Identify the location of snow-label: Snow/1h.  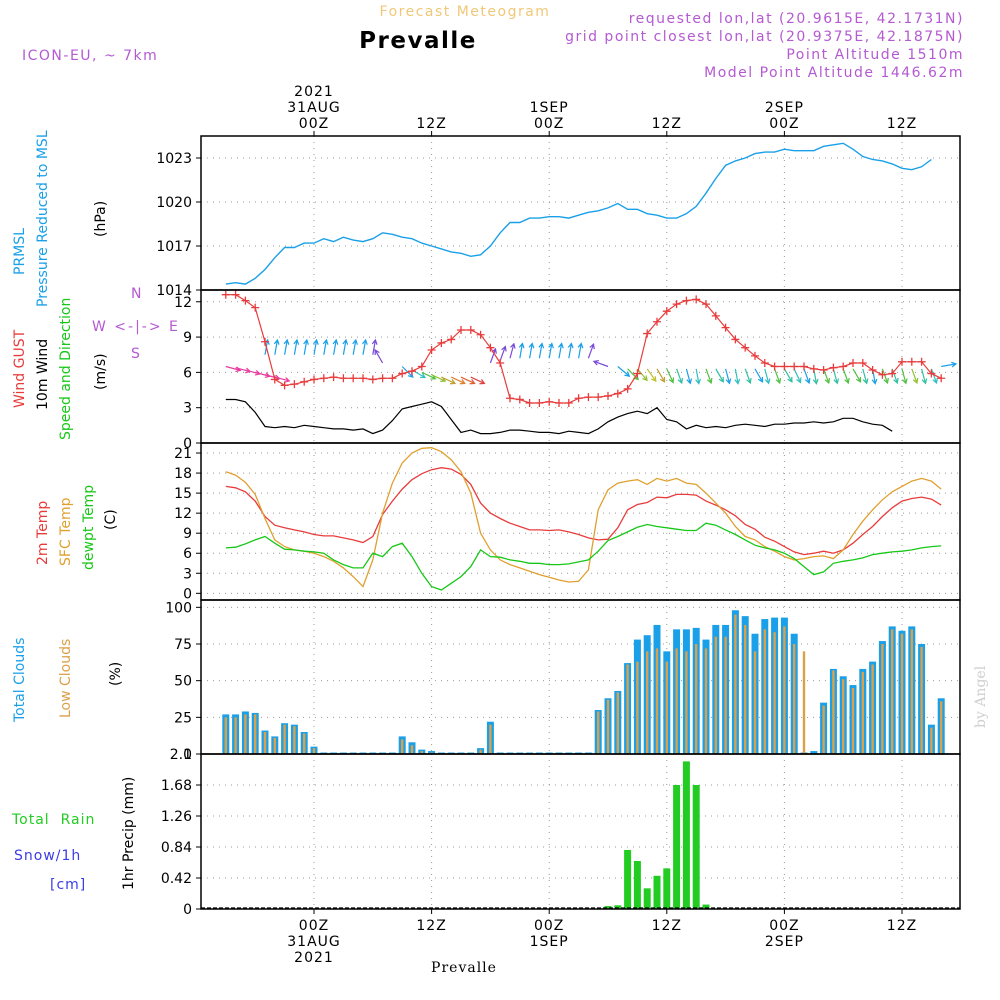
(47, 856).